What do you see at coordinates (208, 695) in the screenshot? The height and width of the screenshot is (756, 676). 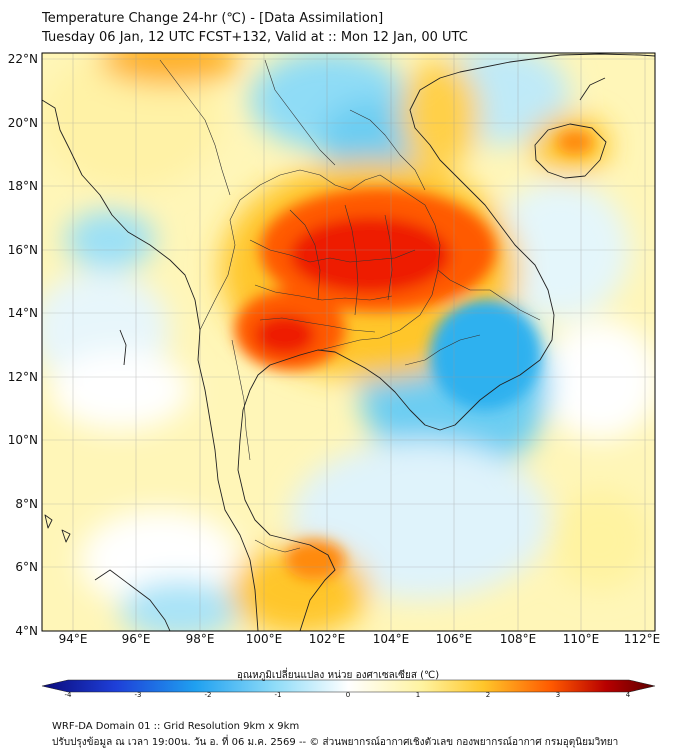 I see `colorbar-tick: -2` at bounding box center [208, 695].